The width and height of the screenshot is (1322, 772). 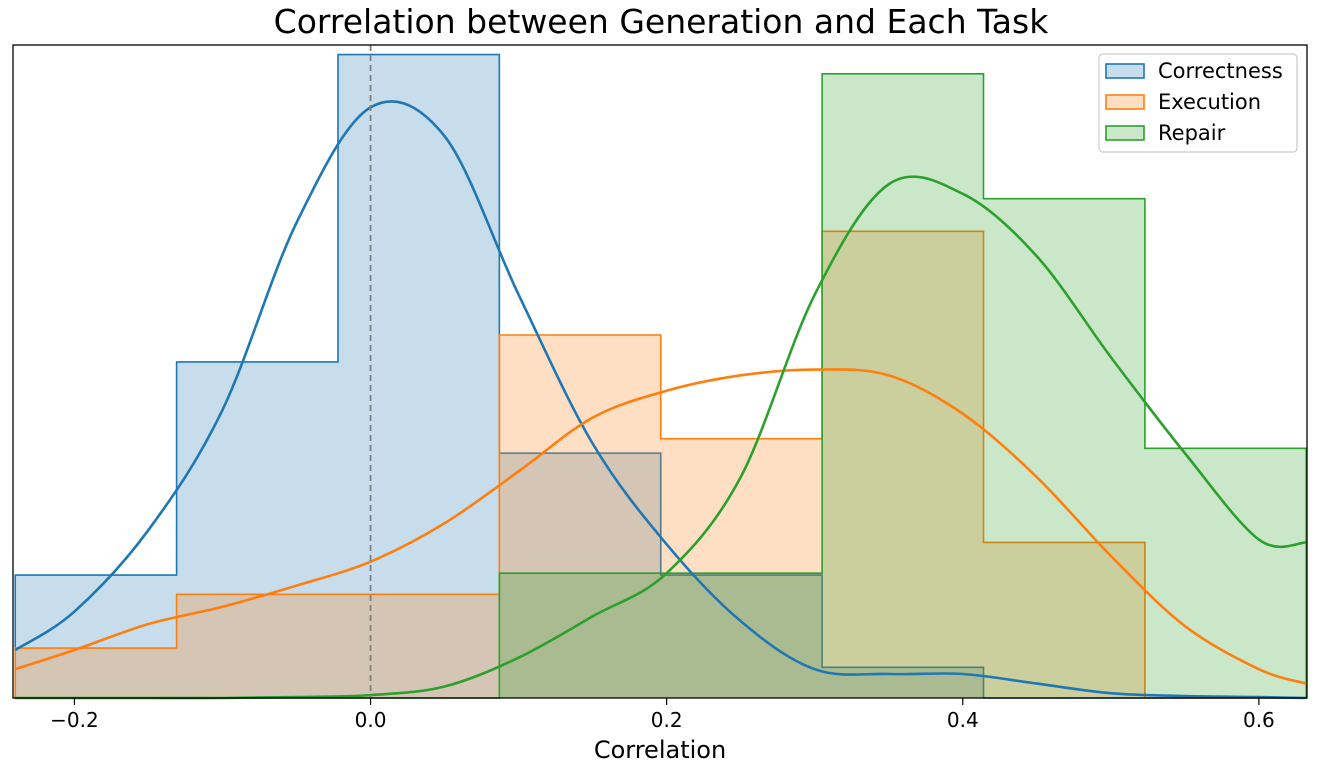 What do you see at coordinates (1125, 71) in the screenshot?
I see `legend-swatch-correctness` at bounding box center [1125, 71].